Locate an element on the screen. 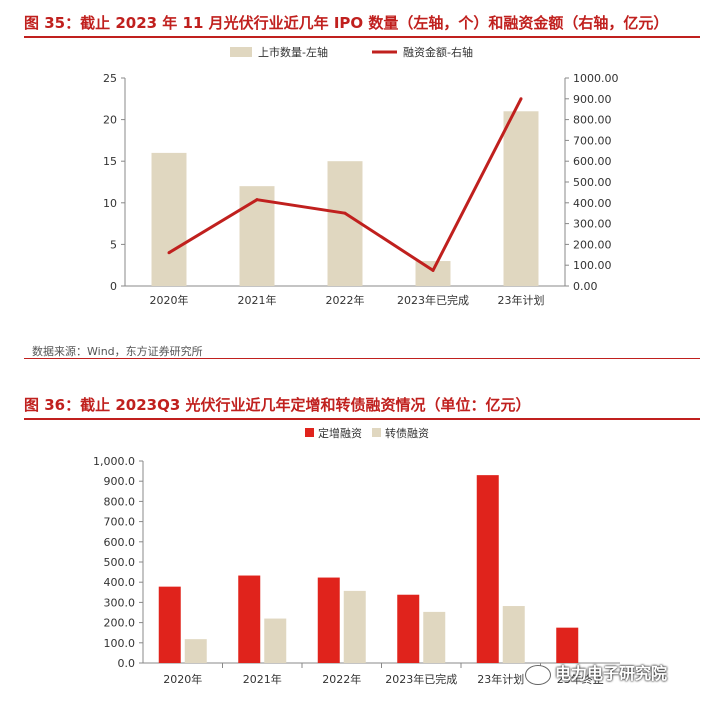 The height and width of the screenshot is (703, 720). legend-label-zhuanzhai: 转债融资 is located at coordinates (407, 433).